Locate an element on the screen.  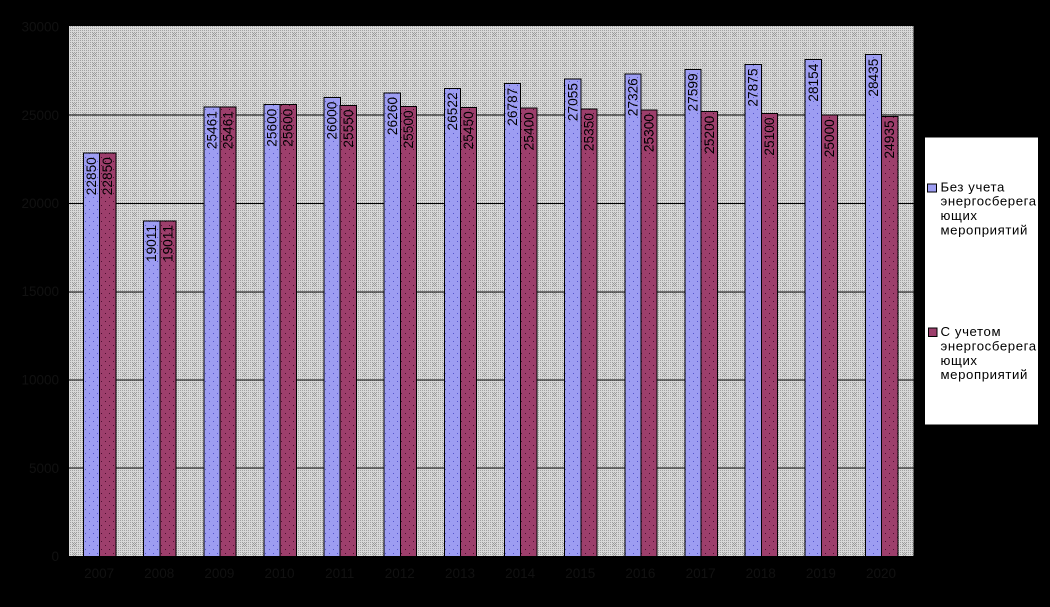
svg-text: 26000 is located at coordinates (332, 120).